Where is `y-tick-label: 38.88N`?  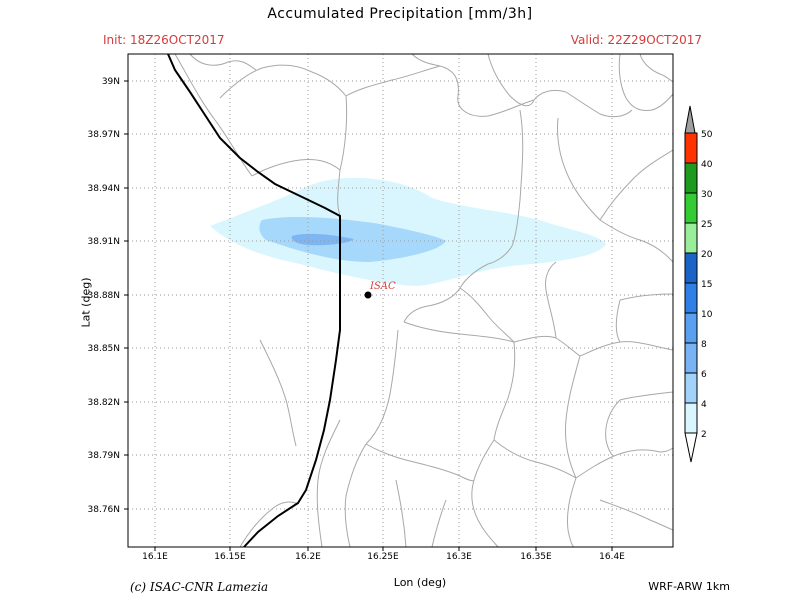 y-tick-label: 38.88N is located at coordinates (104, 296).